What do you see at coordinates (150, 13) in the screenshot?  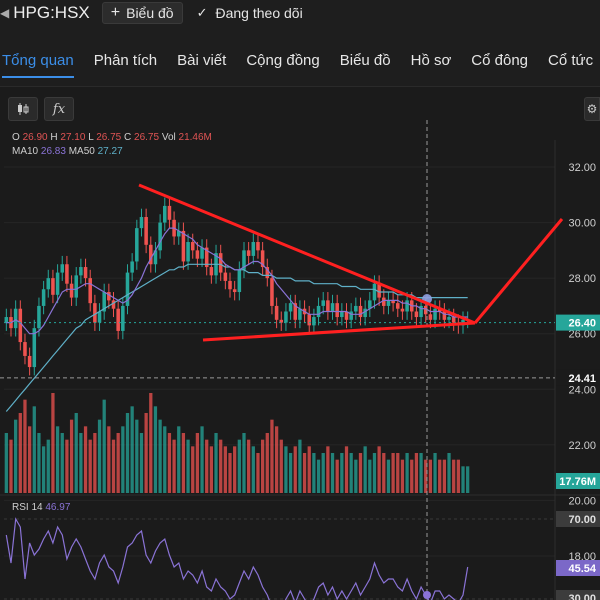 I see `chart-button-label: Biểu đồ` at bounding box center [150, 13].